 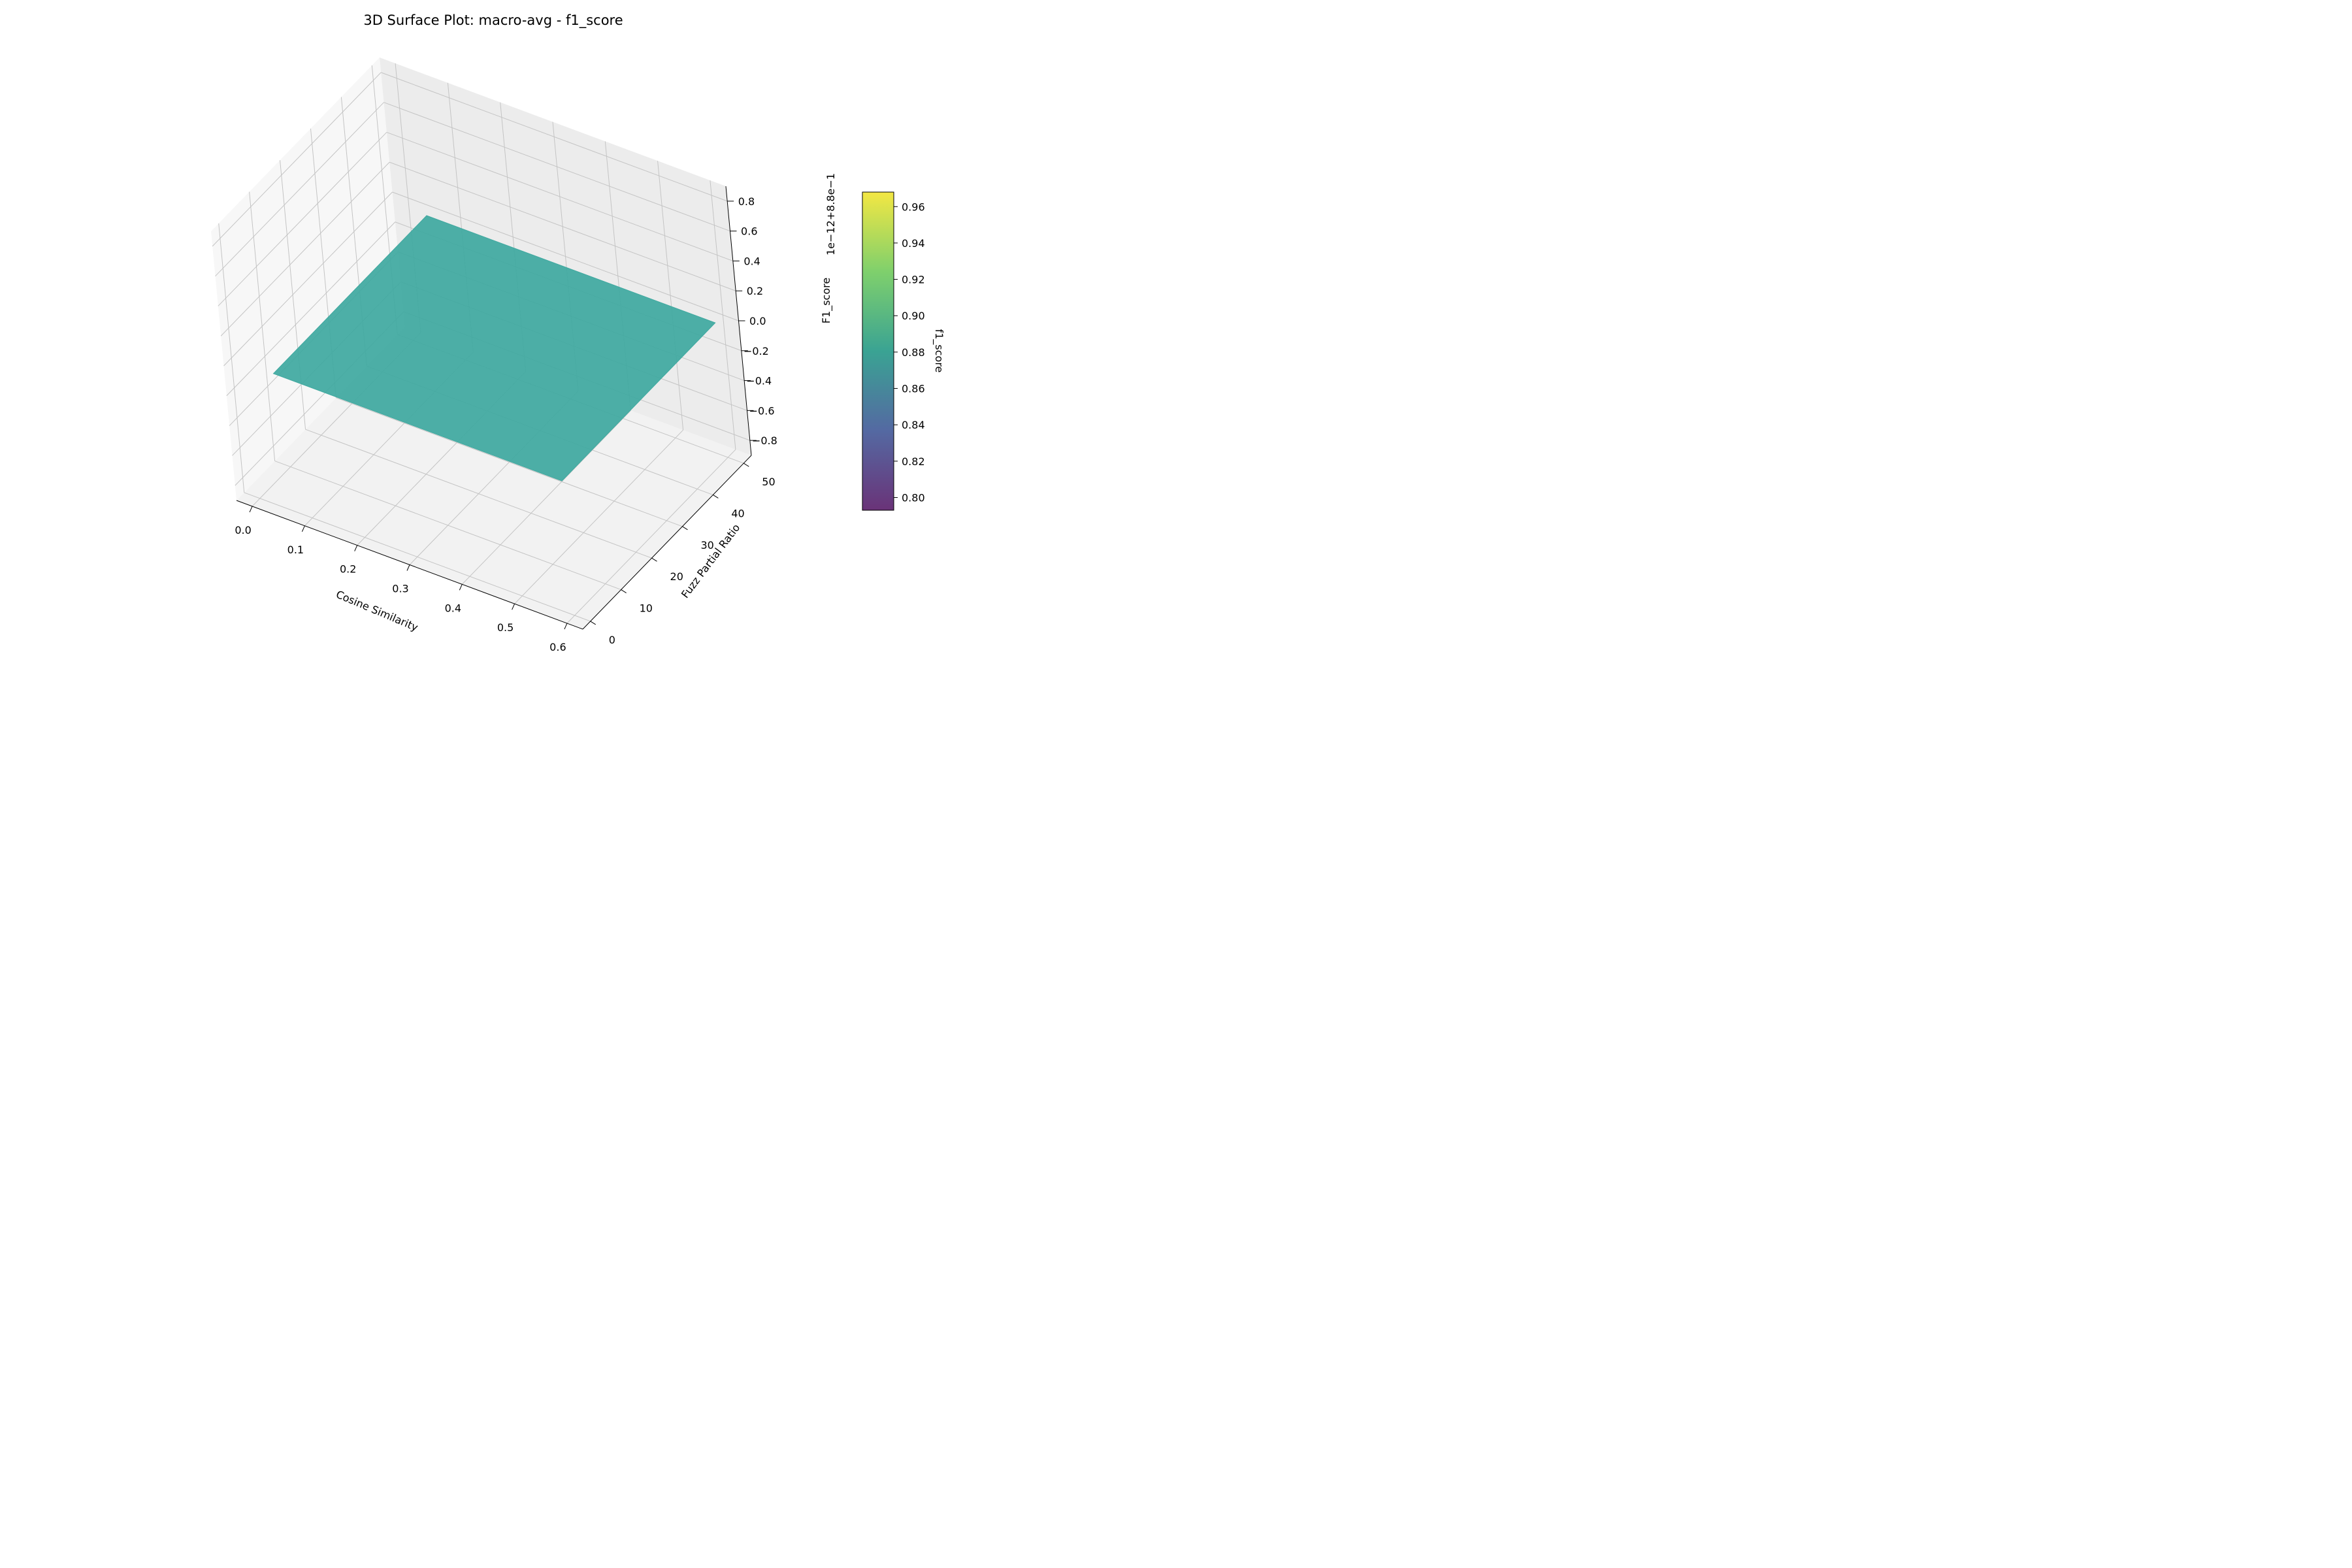 What do you see at coordinates (759, 381) in the screenshot?
I see `z-tick-label: −0.4` at bounding box center [759, 381].